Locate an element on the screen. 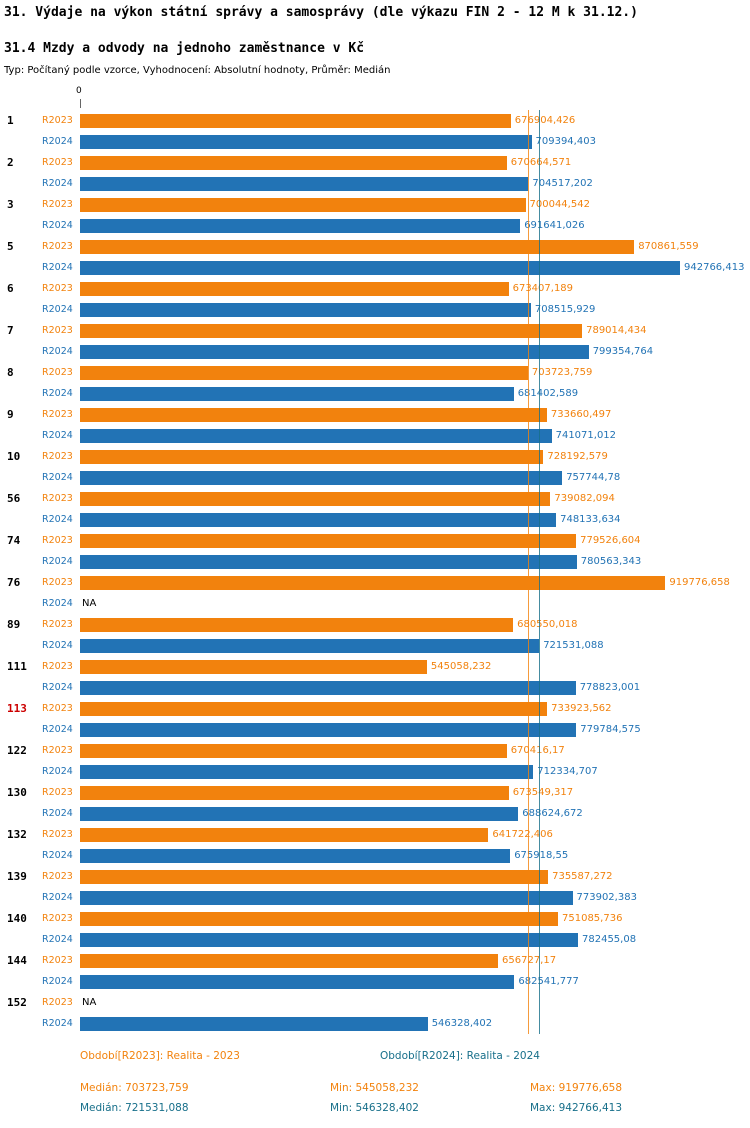 This screenshot has width=750, height=1128. value-label: 545058,232 is located at coordinates (461, 666).